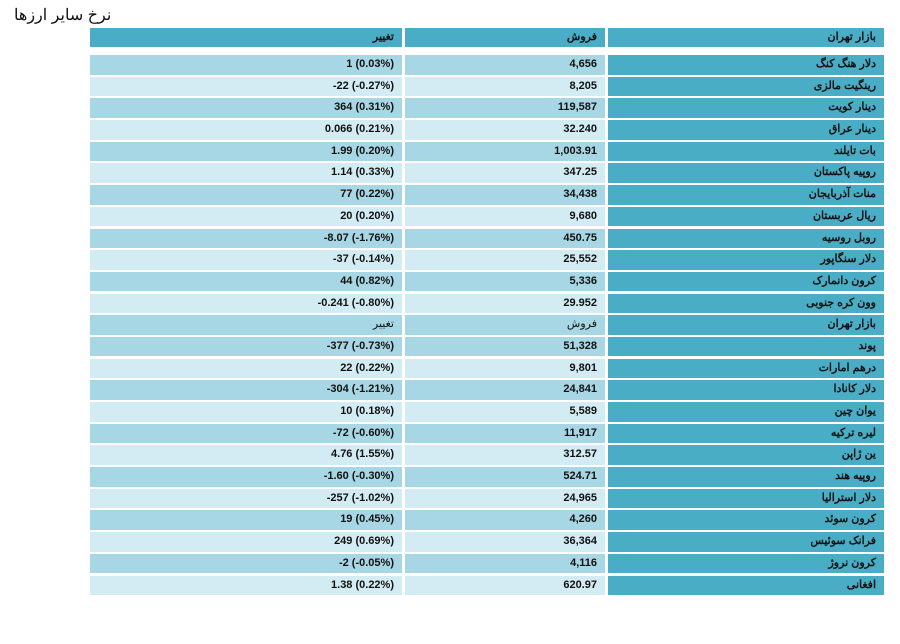 The height and width of the screenshot is (644, 900). What do you see at coordinates (246, 477) in the screenshot?
I see `cell-change: -1.60 (-0.30%)` at bounding box center [246, 477].